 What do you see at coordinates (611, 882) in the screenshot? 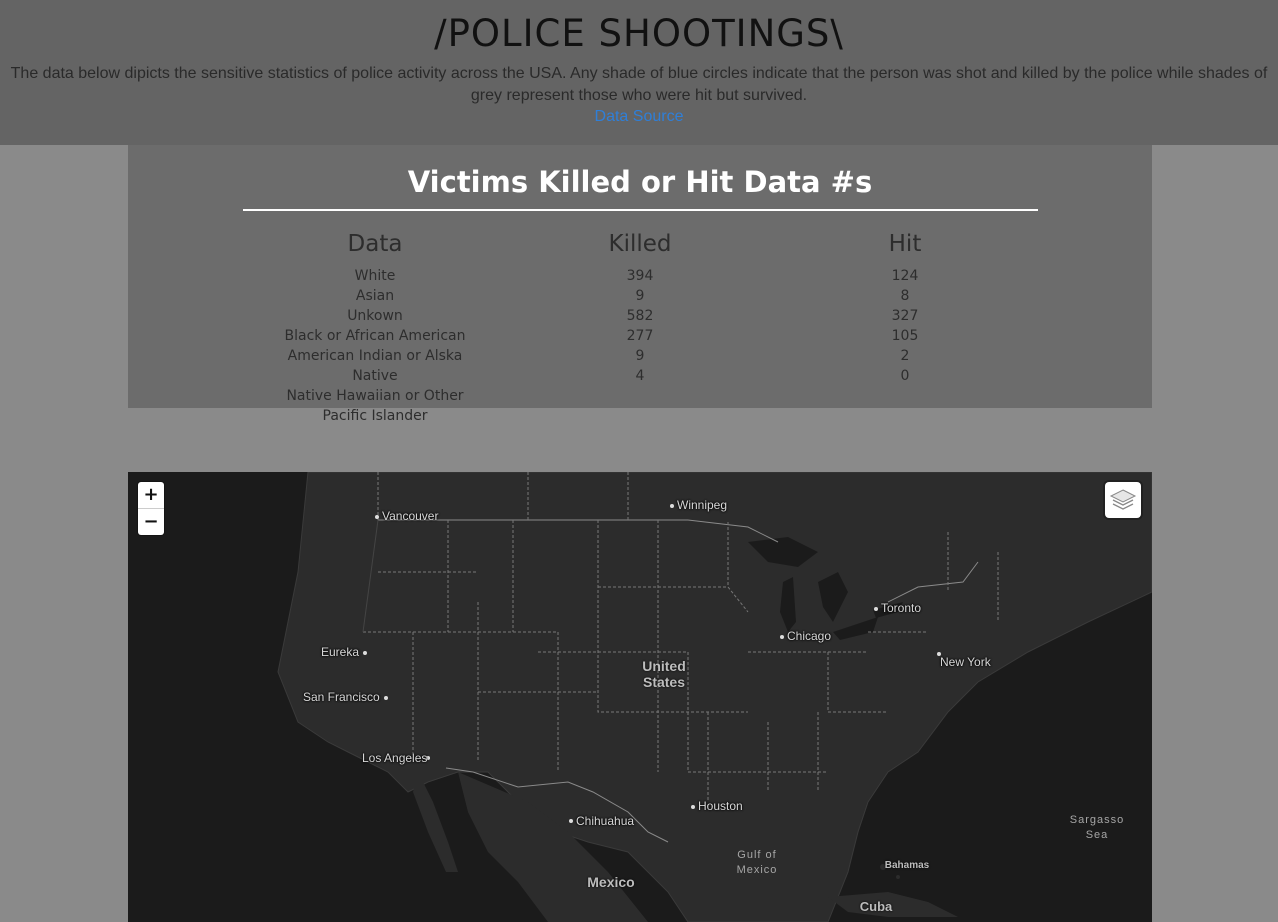
I see `country-label: Mexico` at bounding box center [611, 882].